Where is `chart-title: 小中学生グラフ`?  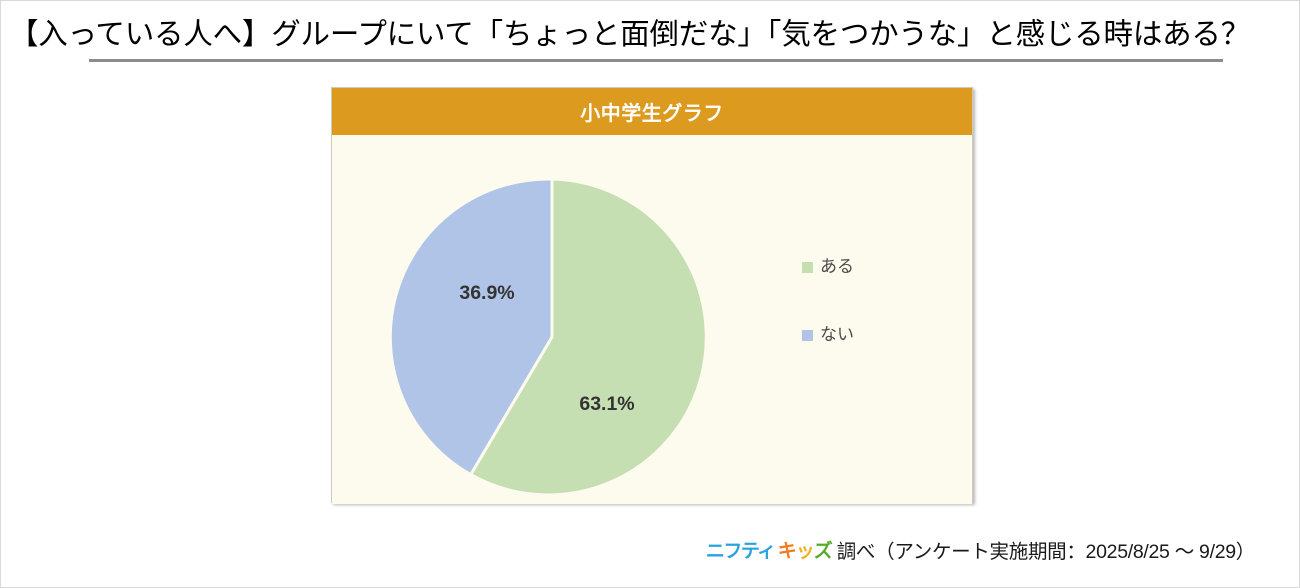
chart-title: 小中学生グラフ is located at coordinates (652, 111).